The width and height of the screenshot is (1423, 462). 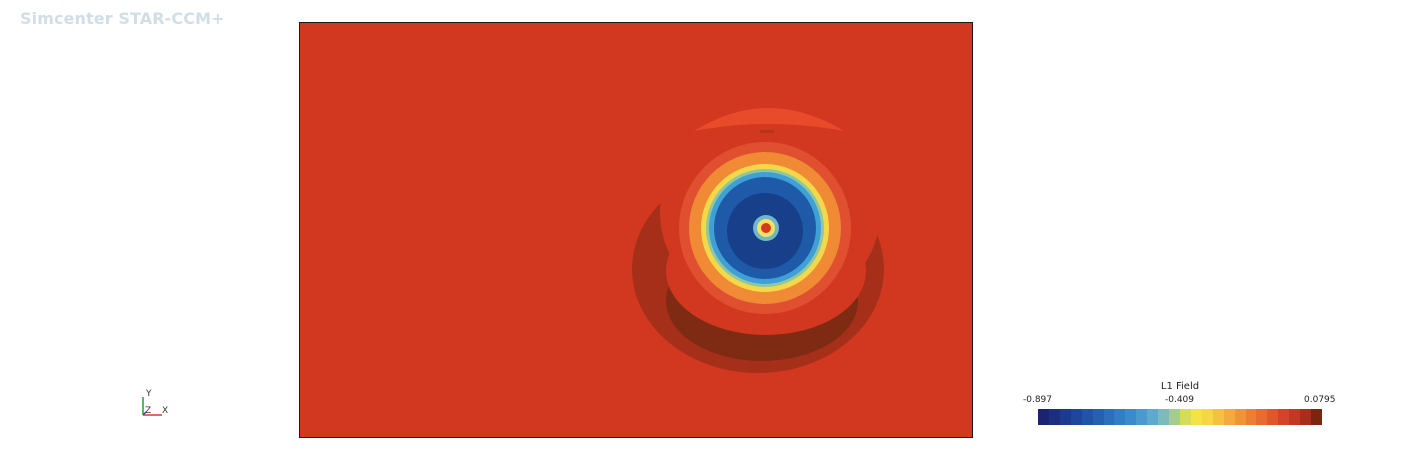 I want to click on legend-title: L1 Field, so click(x=1180, y=386).